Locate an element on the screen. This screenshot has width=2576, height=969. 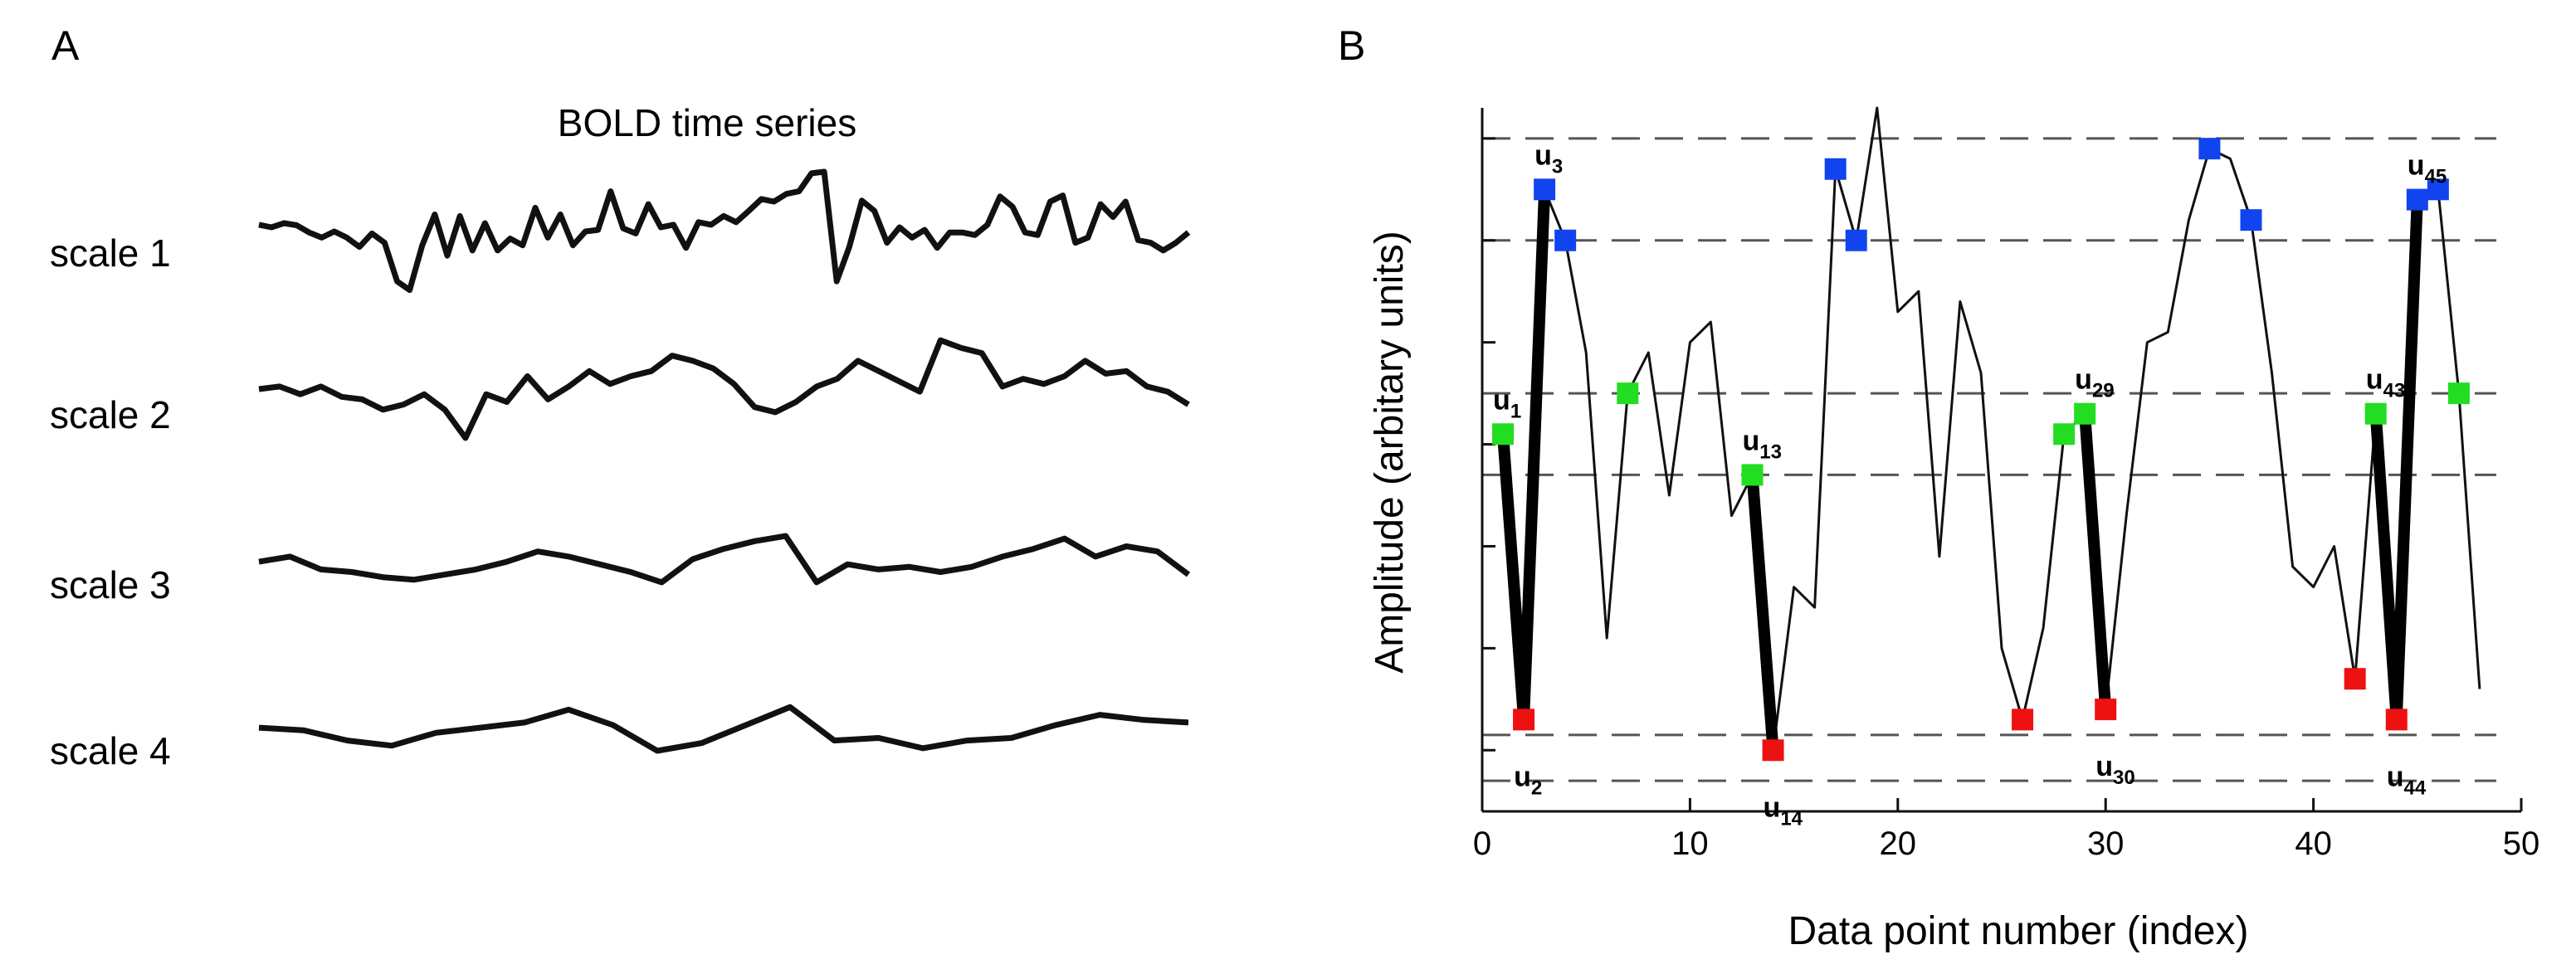
series-label: scale 1 is located at coordinates (111, 253).